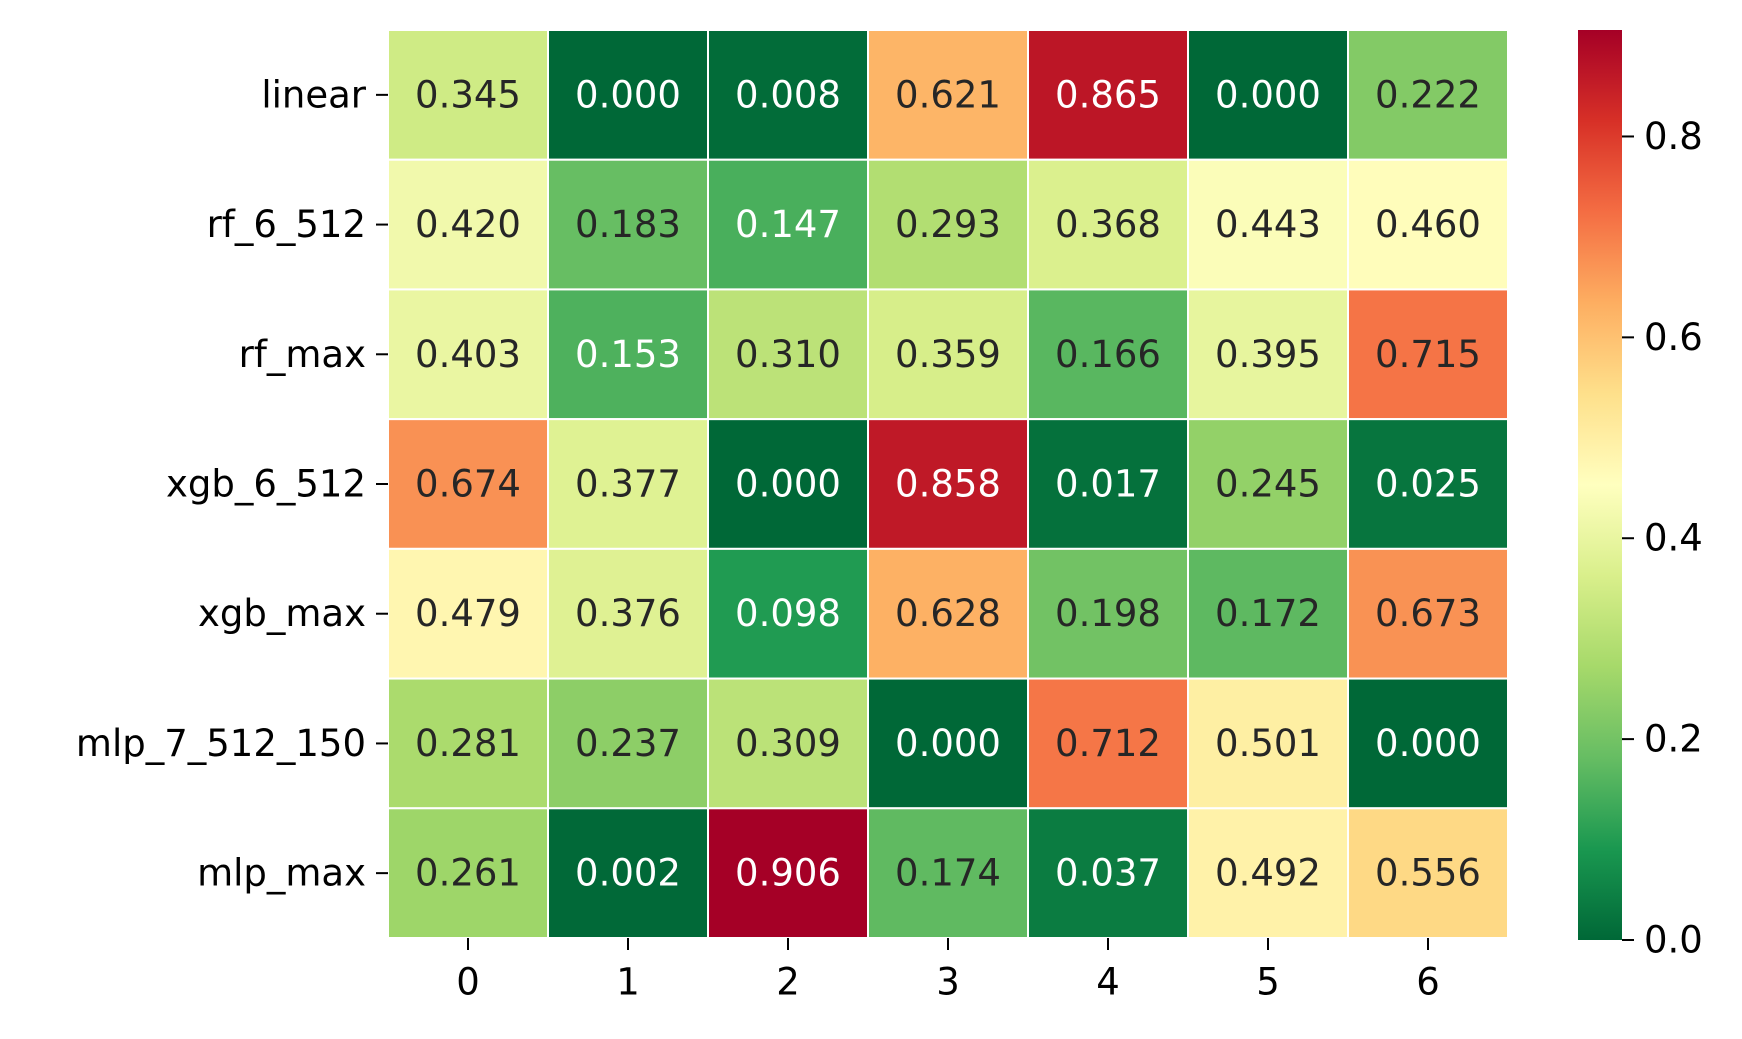  I want to click on x-tick-label: 1, so click(628, 982).